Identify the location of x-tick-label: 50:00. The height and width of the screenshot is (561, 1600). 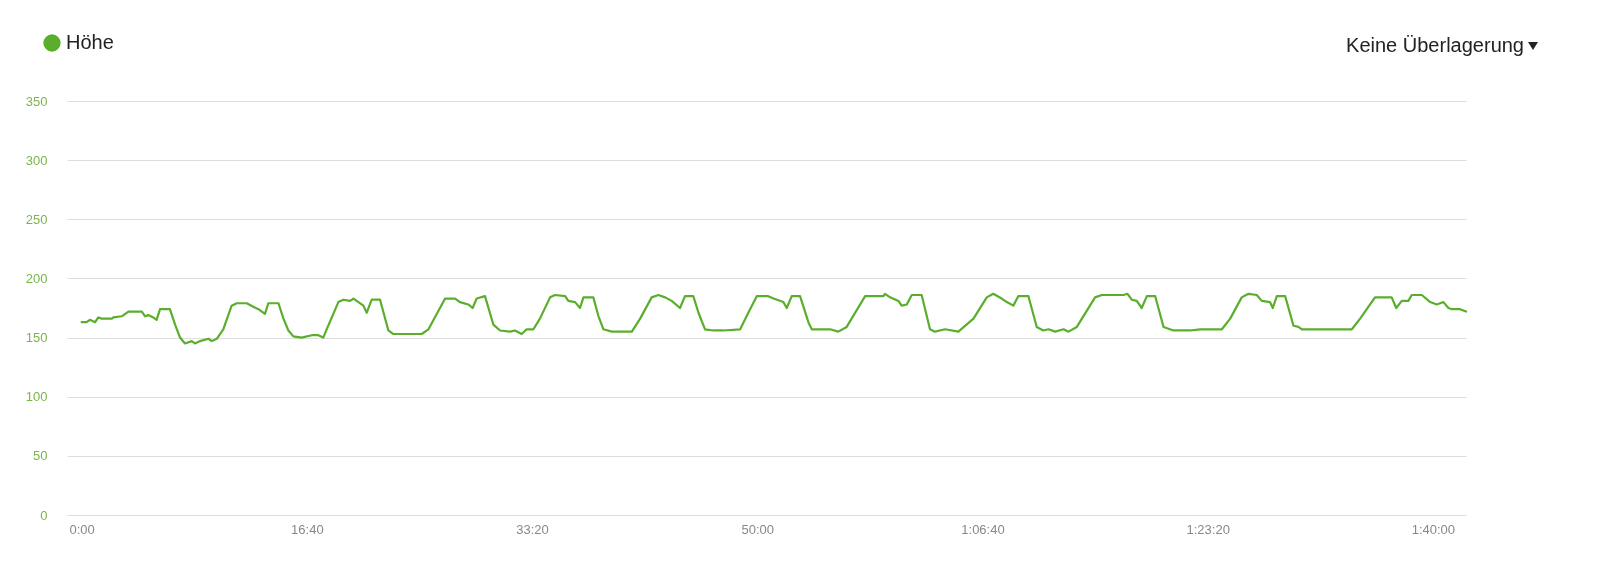
(758, 529).